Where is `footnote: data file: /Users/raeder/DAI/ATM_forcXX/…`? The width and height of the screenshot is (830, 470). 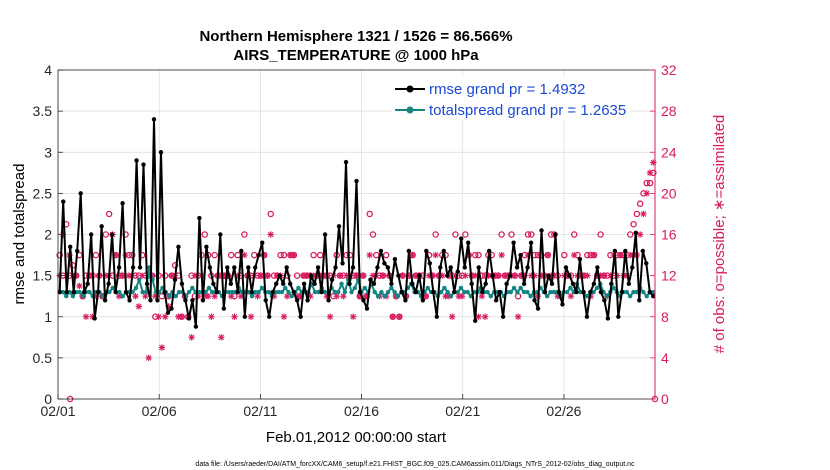 footnote: data file: /Users/raeder/DAI/ATM_forcXX/… is located at coordinates (415, 464).